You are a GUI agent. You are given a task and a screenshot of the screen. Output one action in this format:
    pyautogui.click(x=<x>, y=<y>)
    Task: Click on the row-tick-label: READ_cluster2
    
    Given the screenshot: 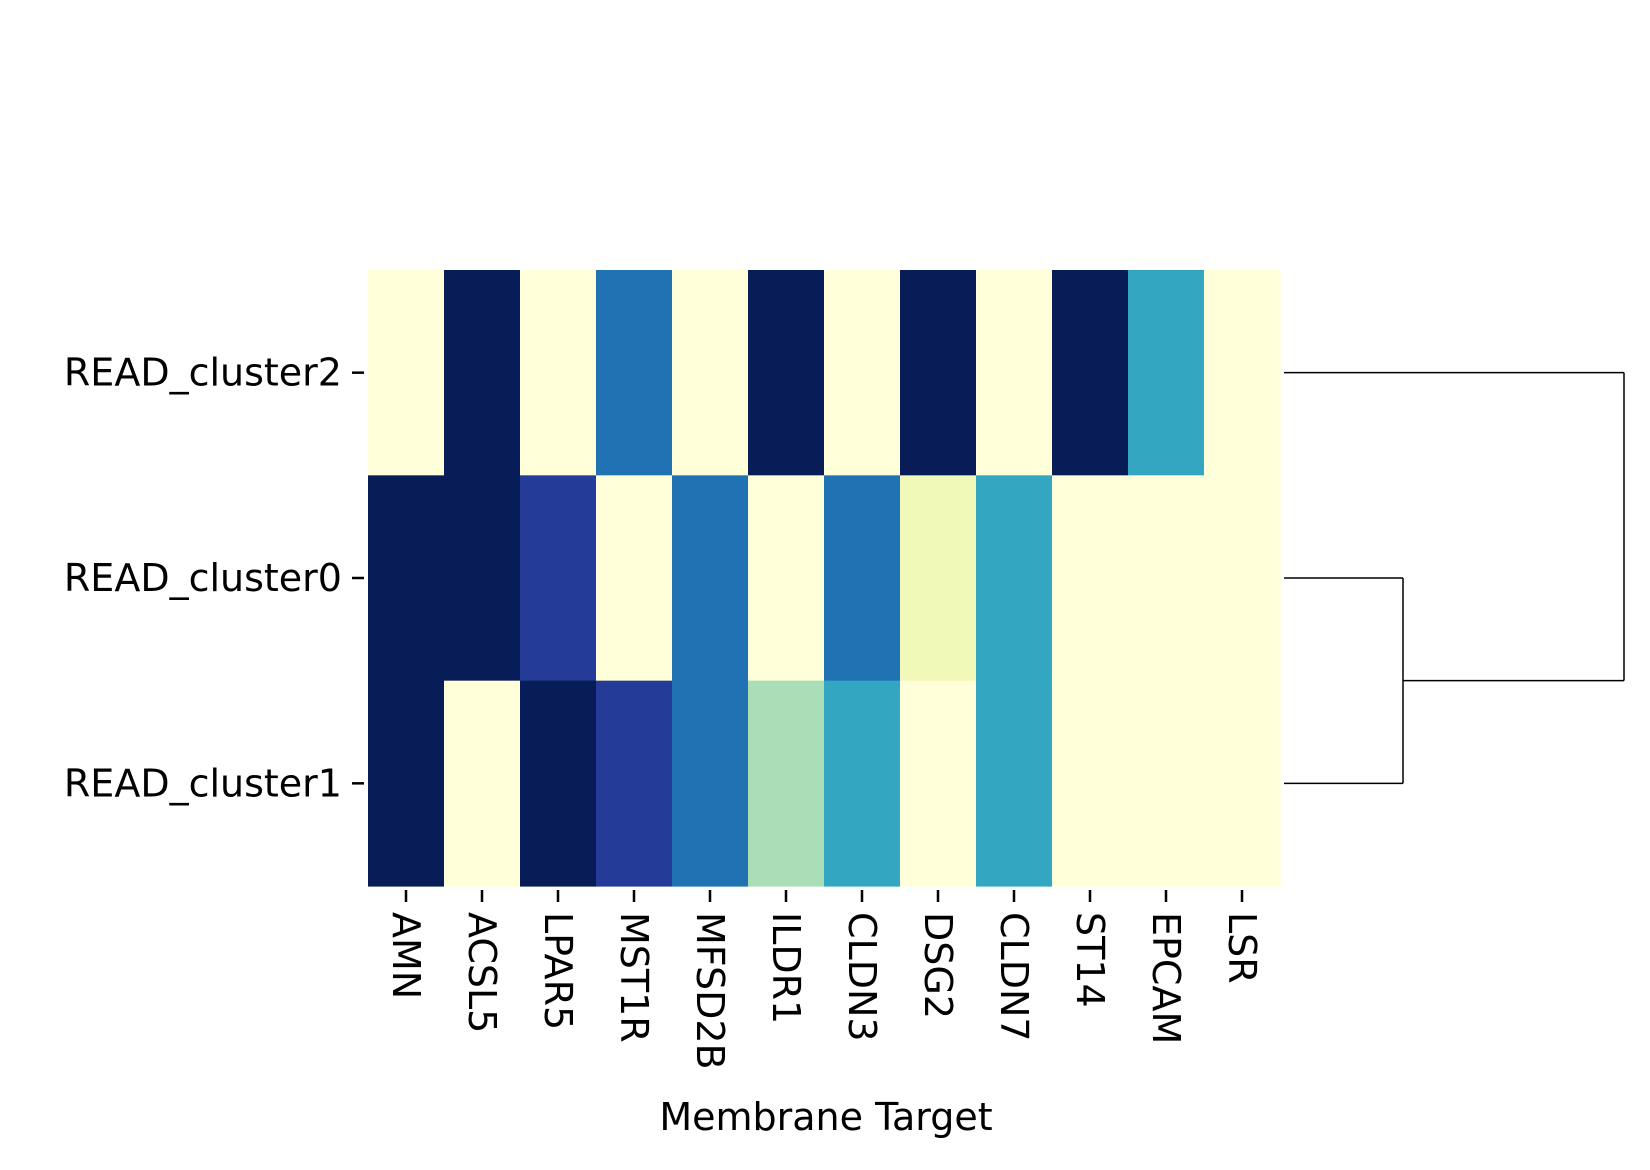 What is the action you would take?
    pyautogui.click(x=203, y=373)
    